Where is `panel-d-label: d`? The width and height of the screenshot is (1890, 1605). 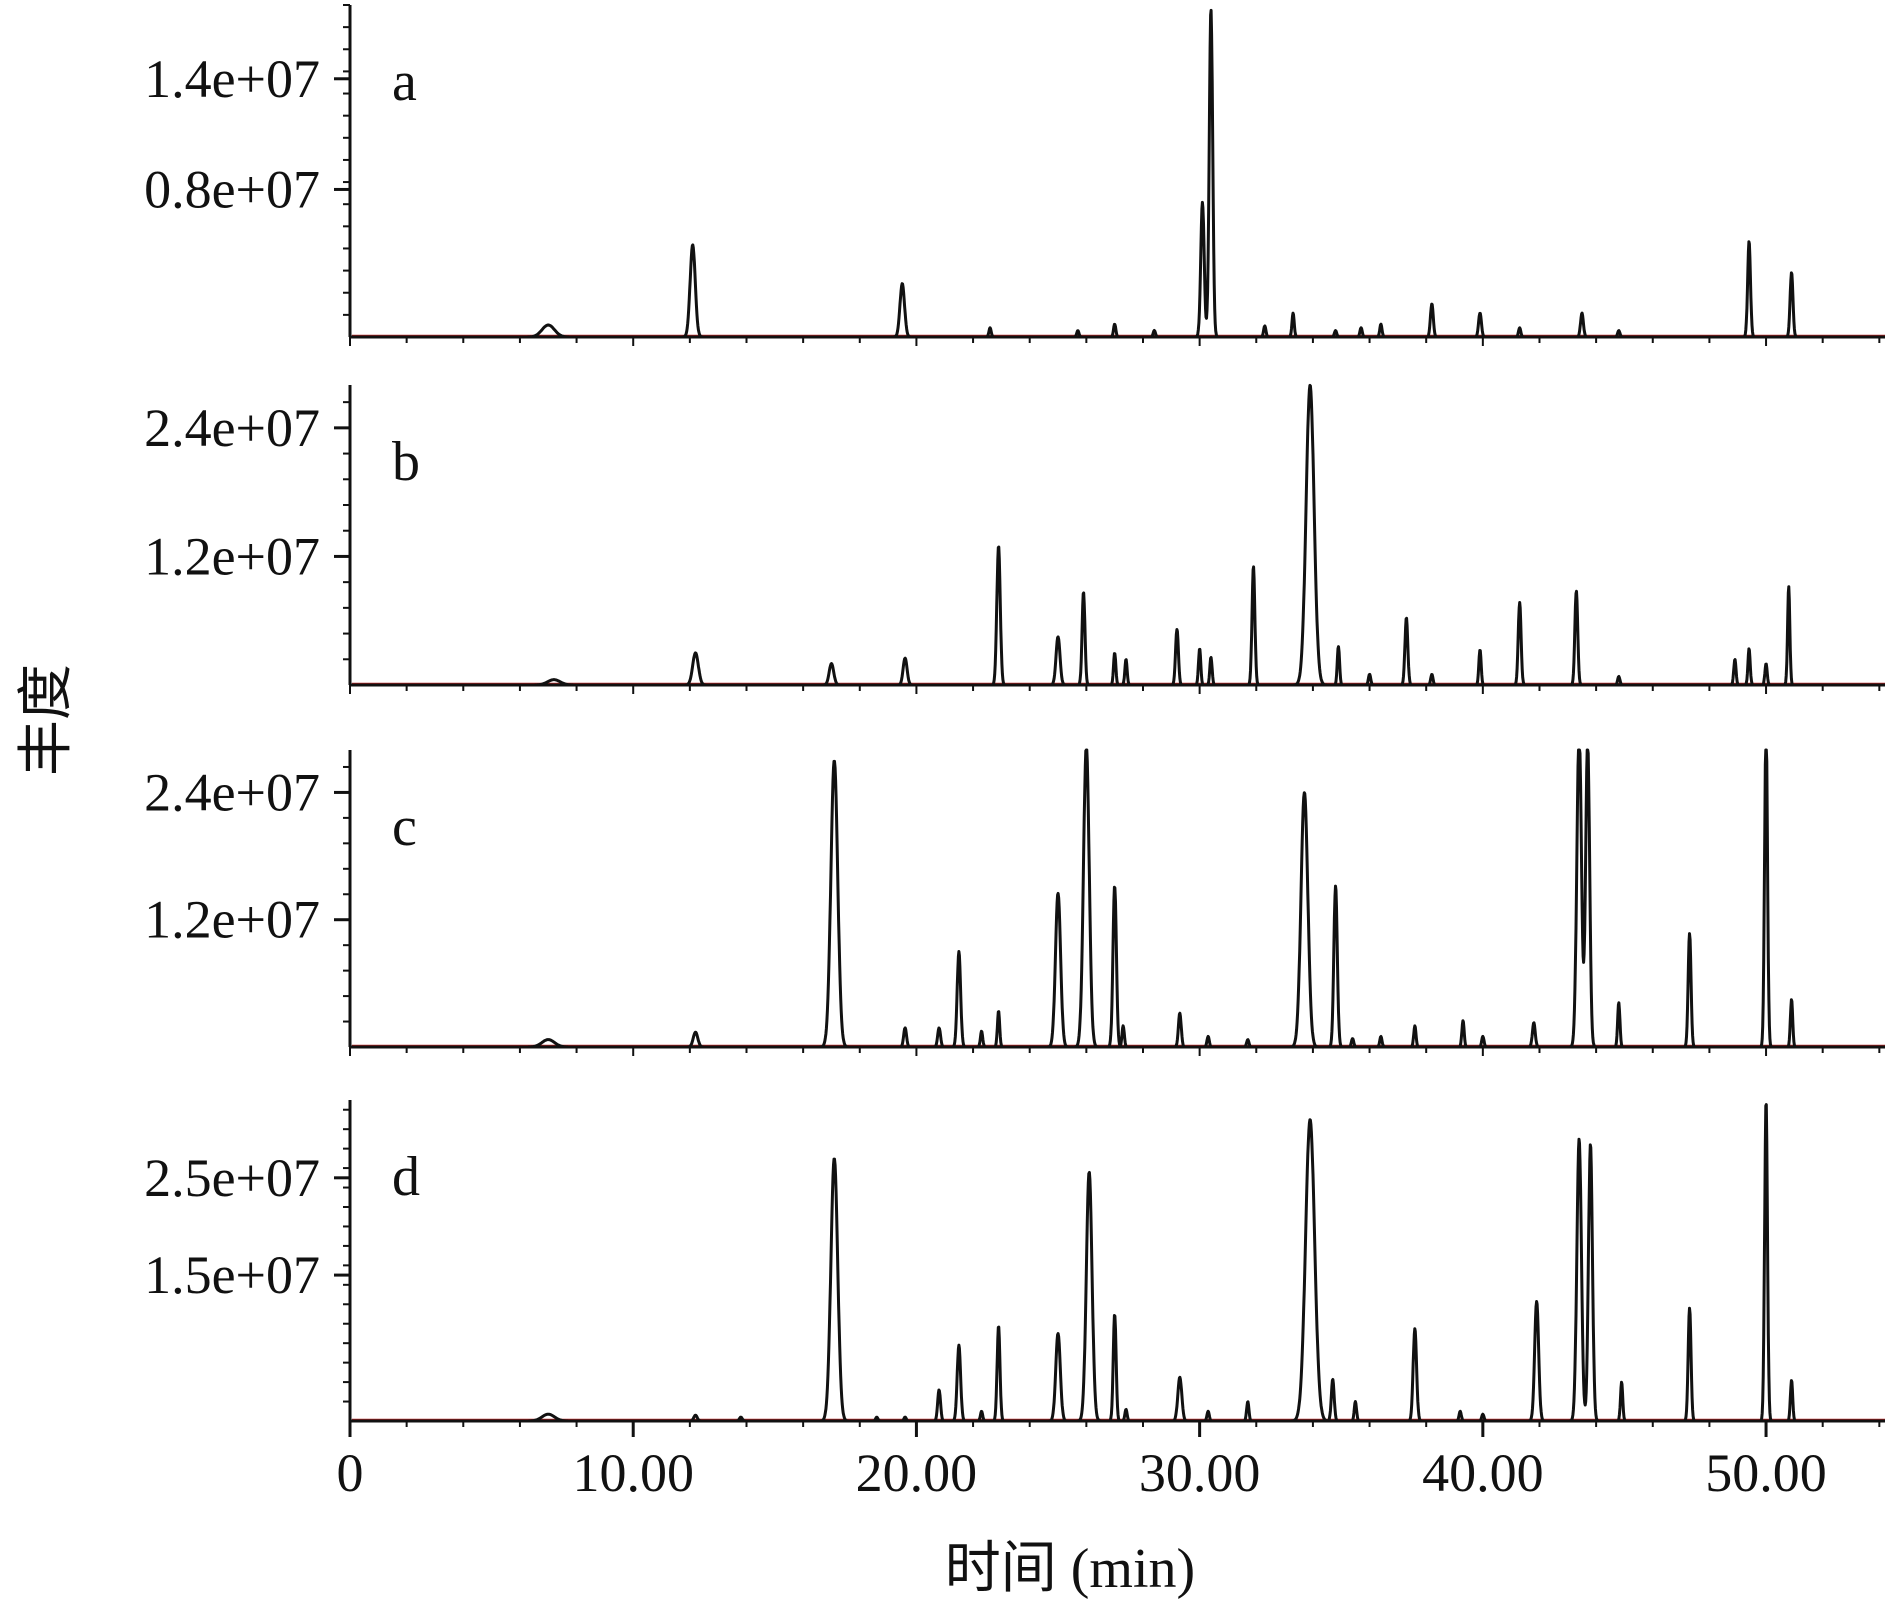
panel-d-label: d is located at coordinates (406, 1177).